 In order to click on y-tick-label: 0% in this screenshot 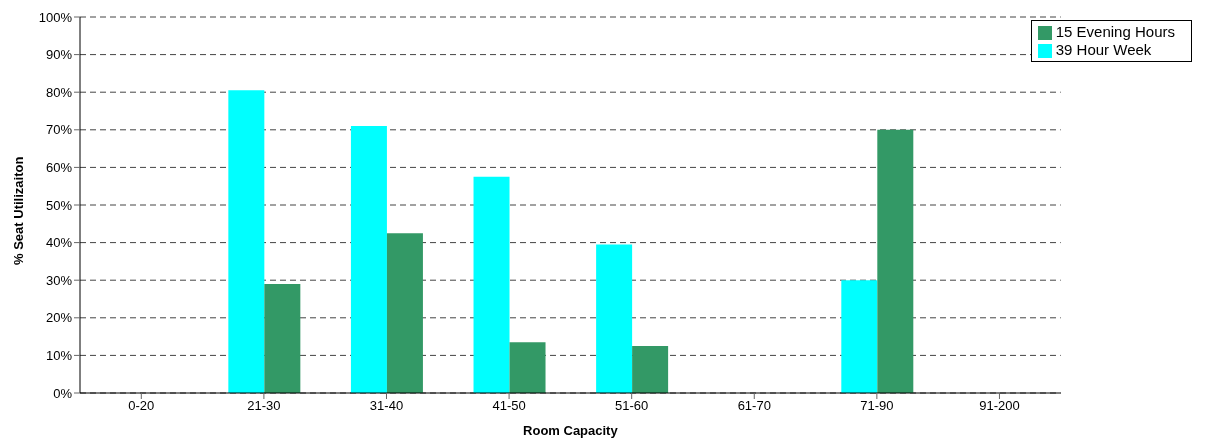, I will do `click(63, 393)`.